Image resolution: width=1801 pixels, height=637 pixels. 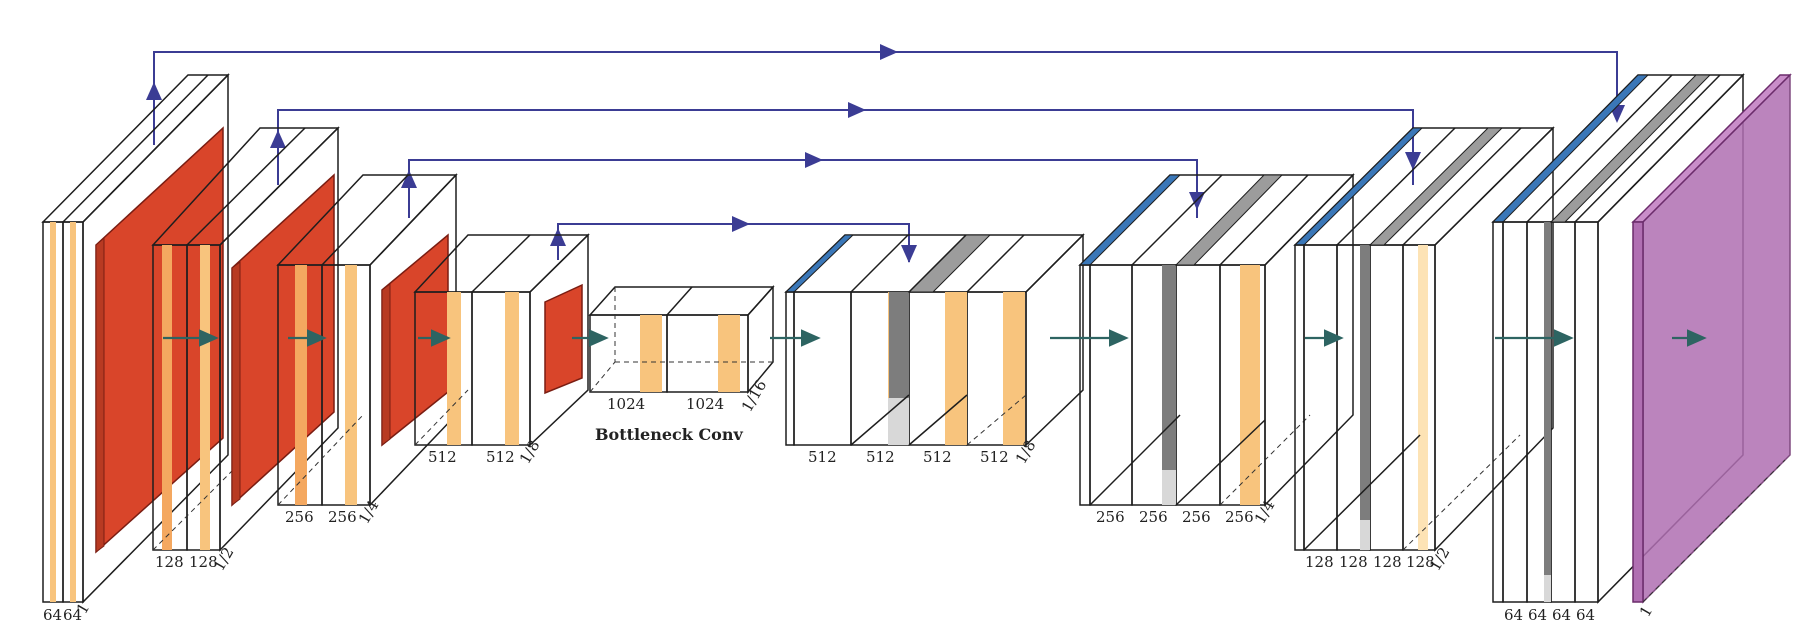 I want to click on scale-label: 1/4, so click(x=369, y=512).